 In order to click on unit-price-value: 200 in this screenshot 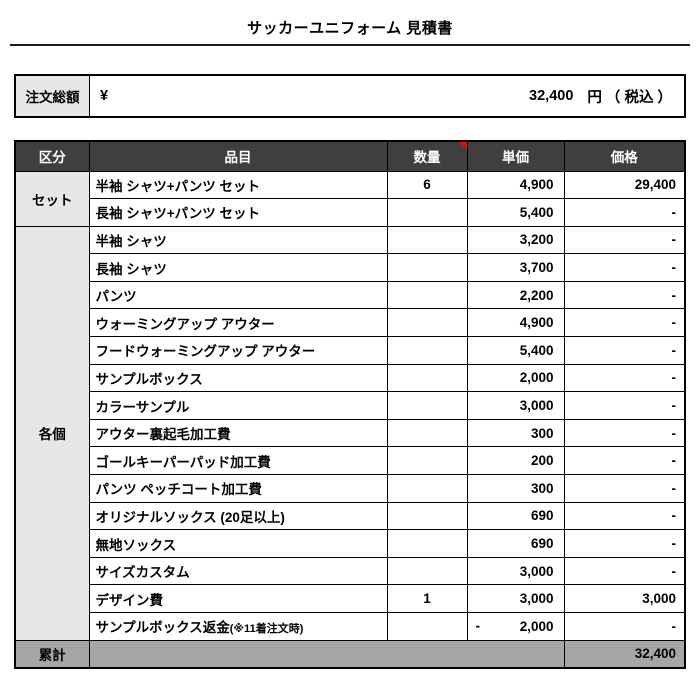, I will do `click(542, 461)`.